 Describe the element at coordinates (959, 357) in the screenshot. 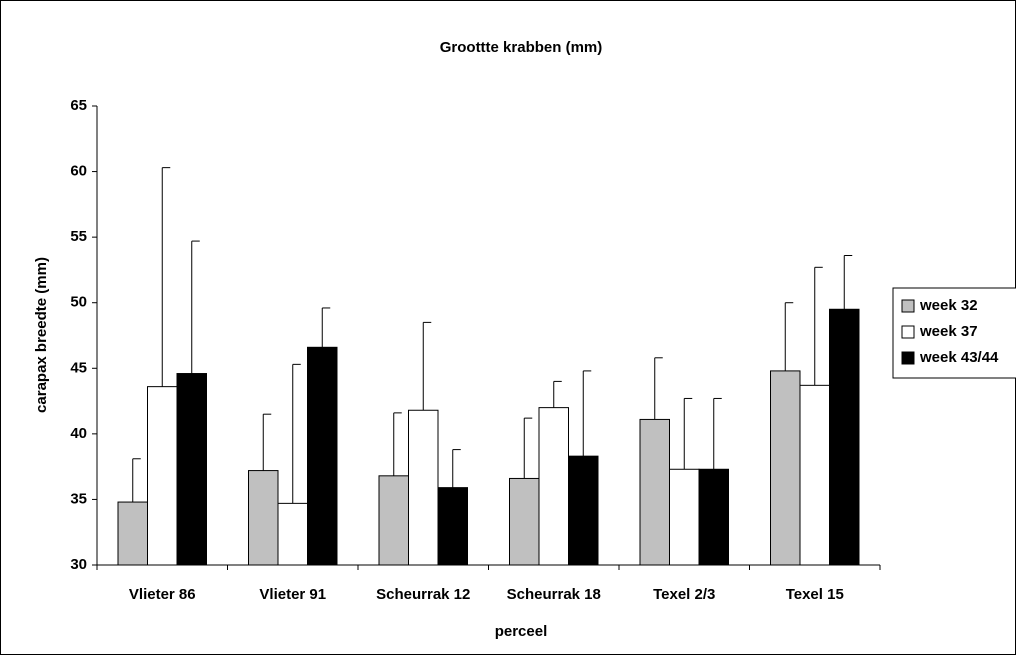

I see `legend-label: week 43/44` at that location.